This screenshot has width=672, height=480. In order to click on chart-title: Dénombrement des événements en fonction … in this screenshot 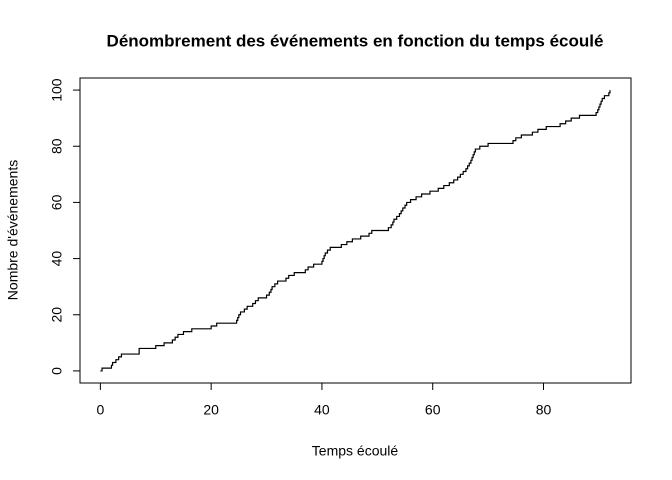, I will do `click(355, 40)`.